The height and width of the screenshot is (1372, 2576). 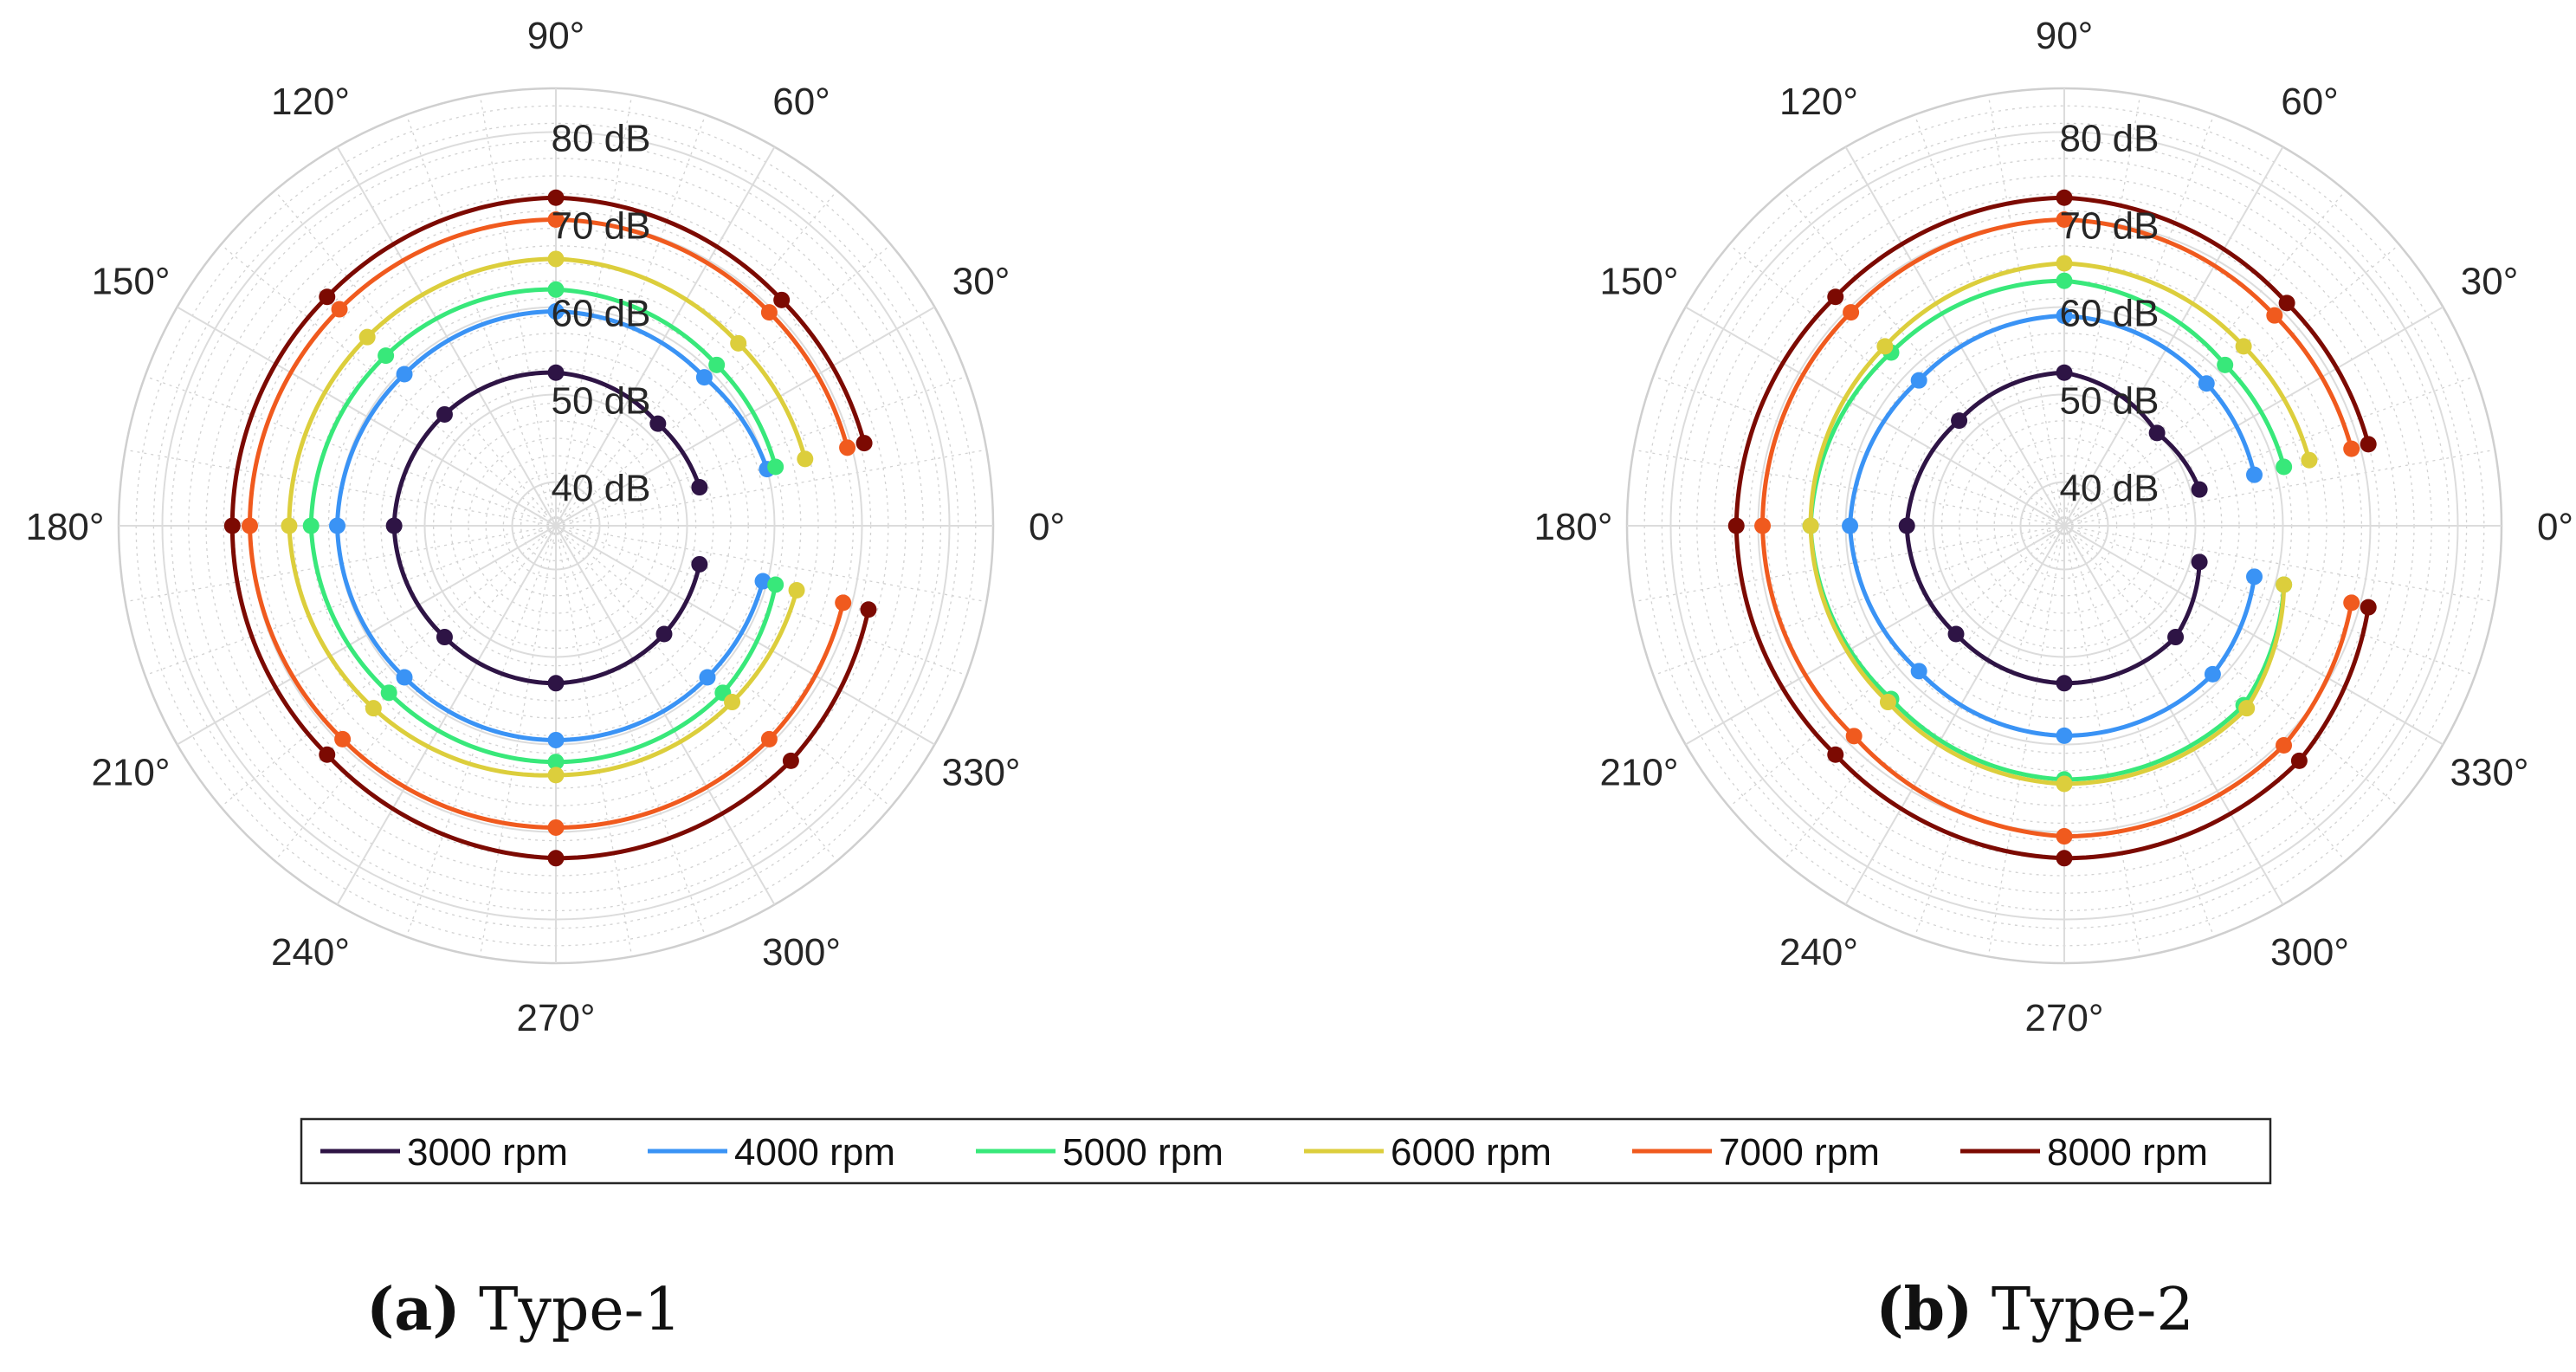 I want to click on legend-label: 7000 rpm, so click(x=1799, y=1152).